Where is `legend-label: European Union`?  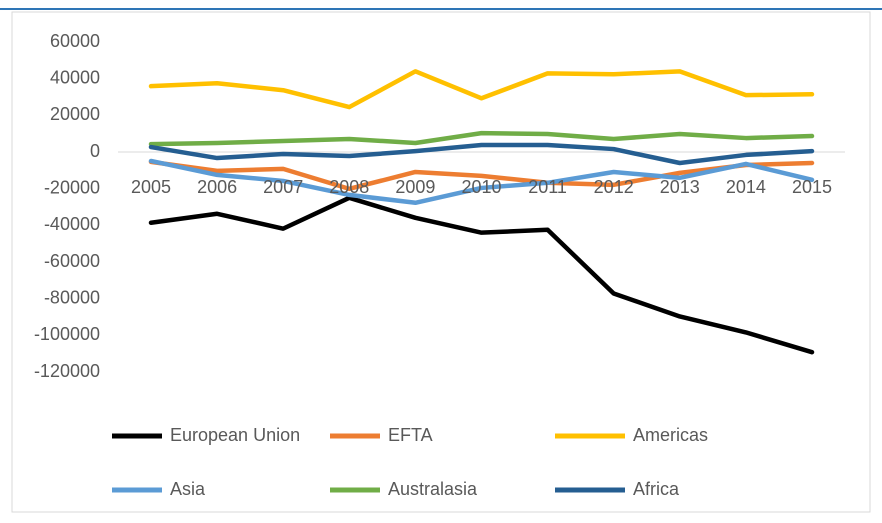 legend-label: European Union is located at coordinates (235, 435).